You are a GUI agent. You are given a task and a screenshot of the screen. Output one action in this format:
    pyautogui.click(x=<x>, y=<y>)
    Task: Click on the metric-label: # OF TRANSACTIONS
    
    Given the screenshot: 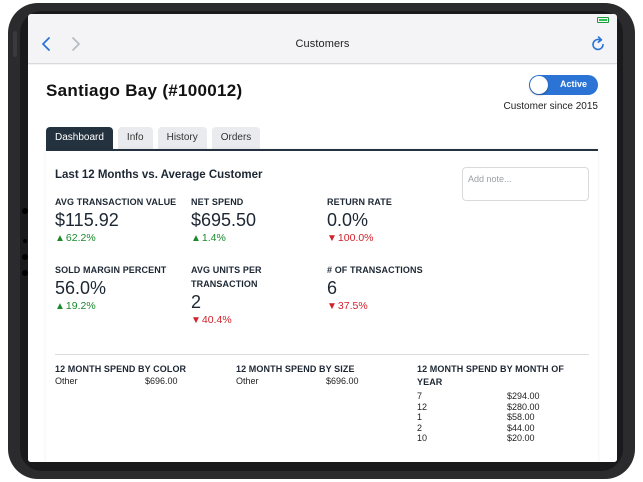 What is the action you would take?
    pyautogui.click(x=375, y=270)
    